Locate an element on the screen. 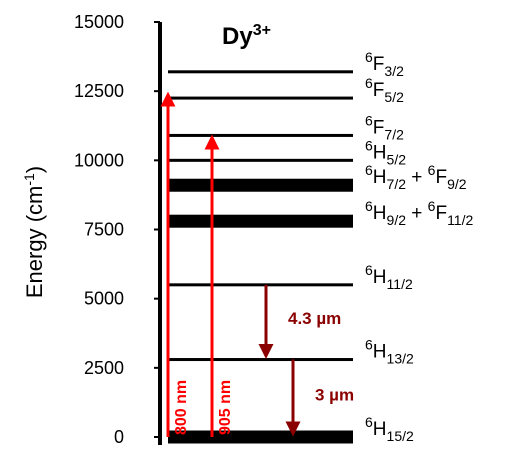 This screenshot has width=524, height=462. level-label: 6H15/2 is located at coordinates (389, 429).